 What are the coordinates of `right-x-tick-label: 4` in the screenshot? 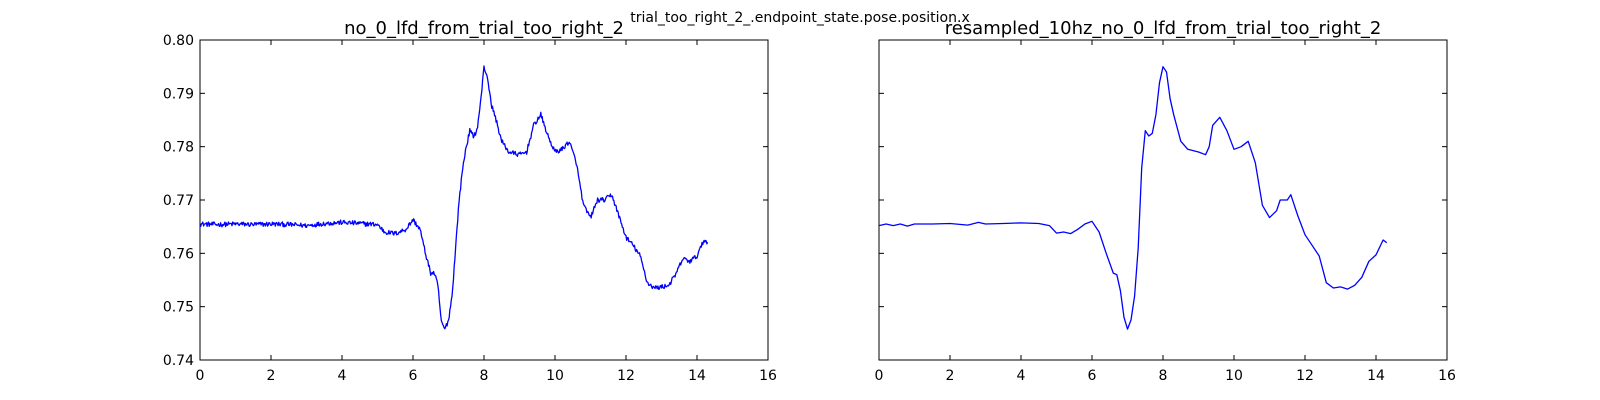 It's located at (1021, 376).